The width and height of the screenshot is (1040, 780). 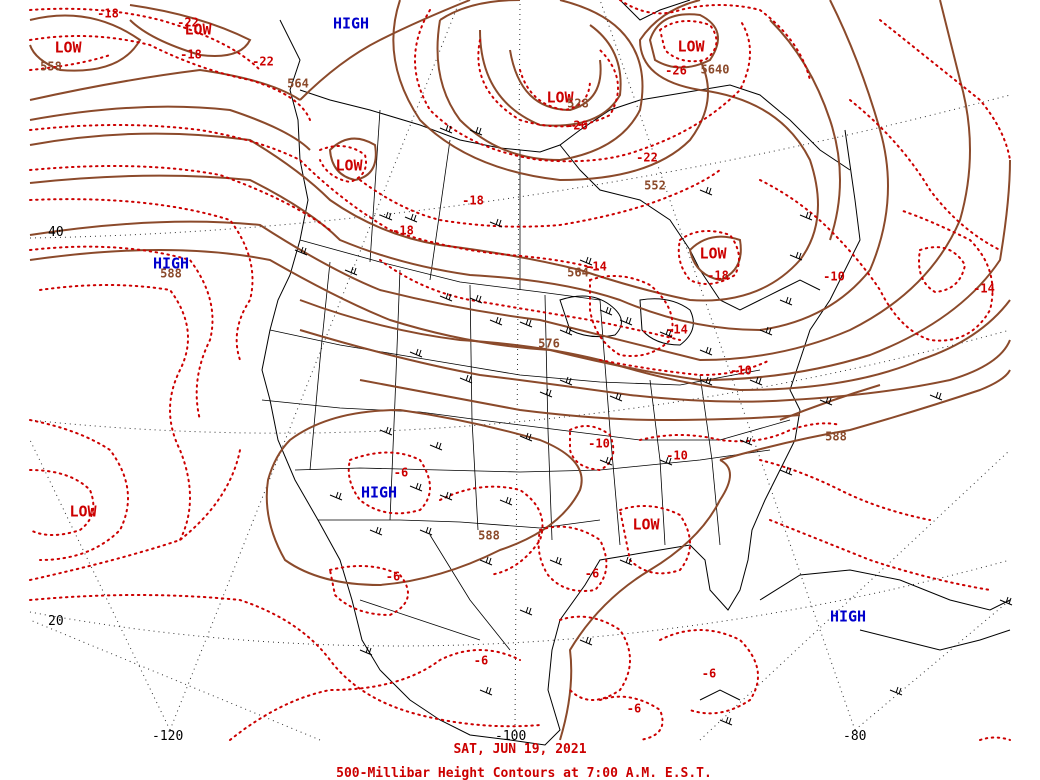 I want to click on height-contour-label: 576, so click(x=549, y=344).